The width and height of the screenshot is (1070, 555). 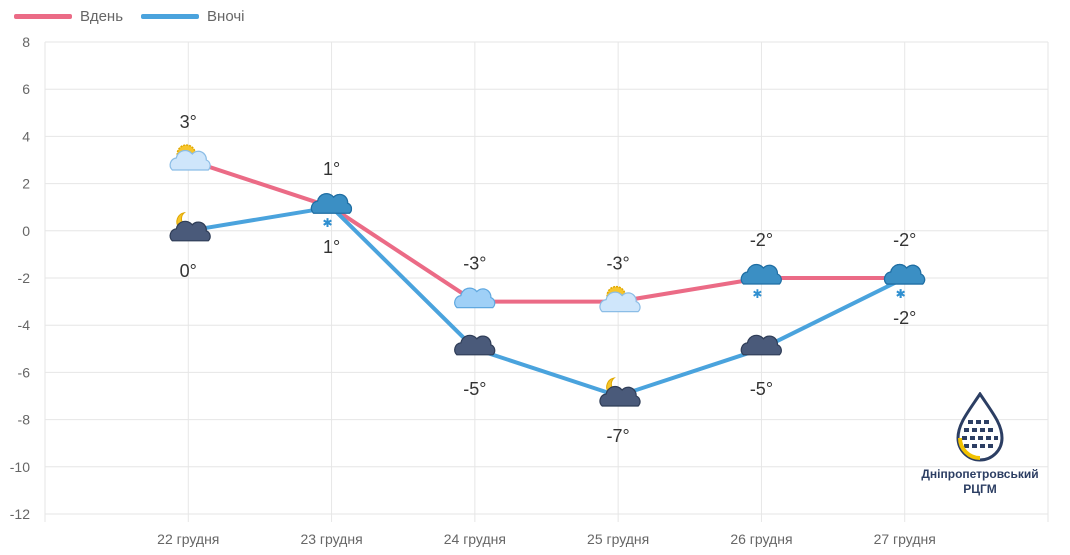 What do you see at coordinates (24, 372) in the screenshot?
I see `y-tick-label: -6` at bounding box center [24, 372].